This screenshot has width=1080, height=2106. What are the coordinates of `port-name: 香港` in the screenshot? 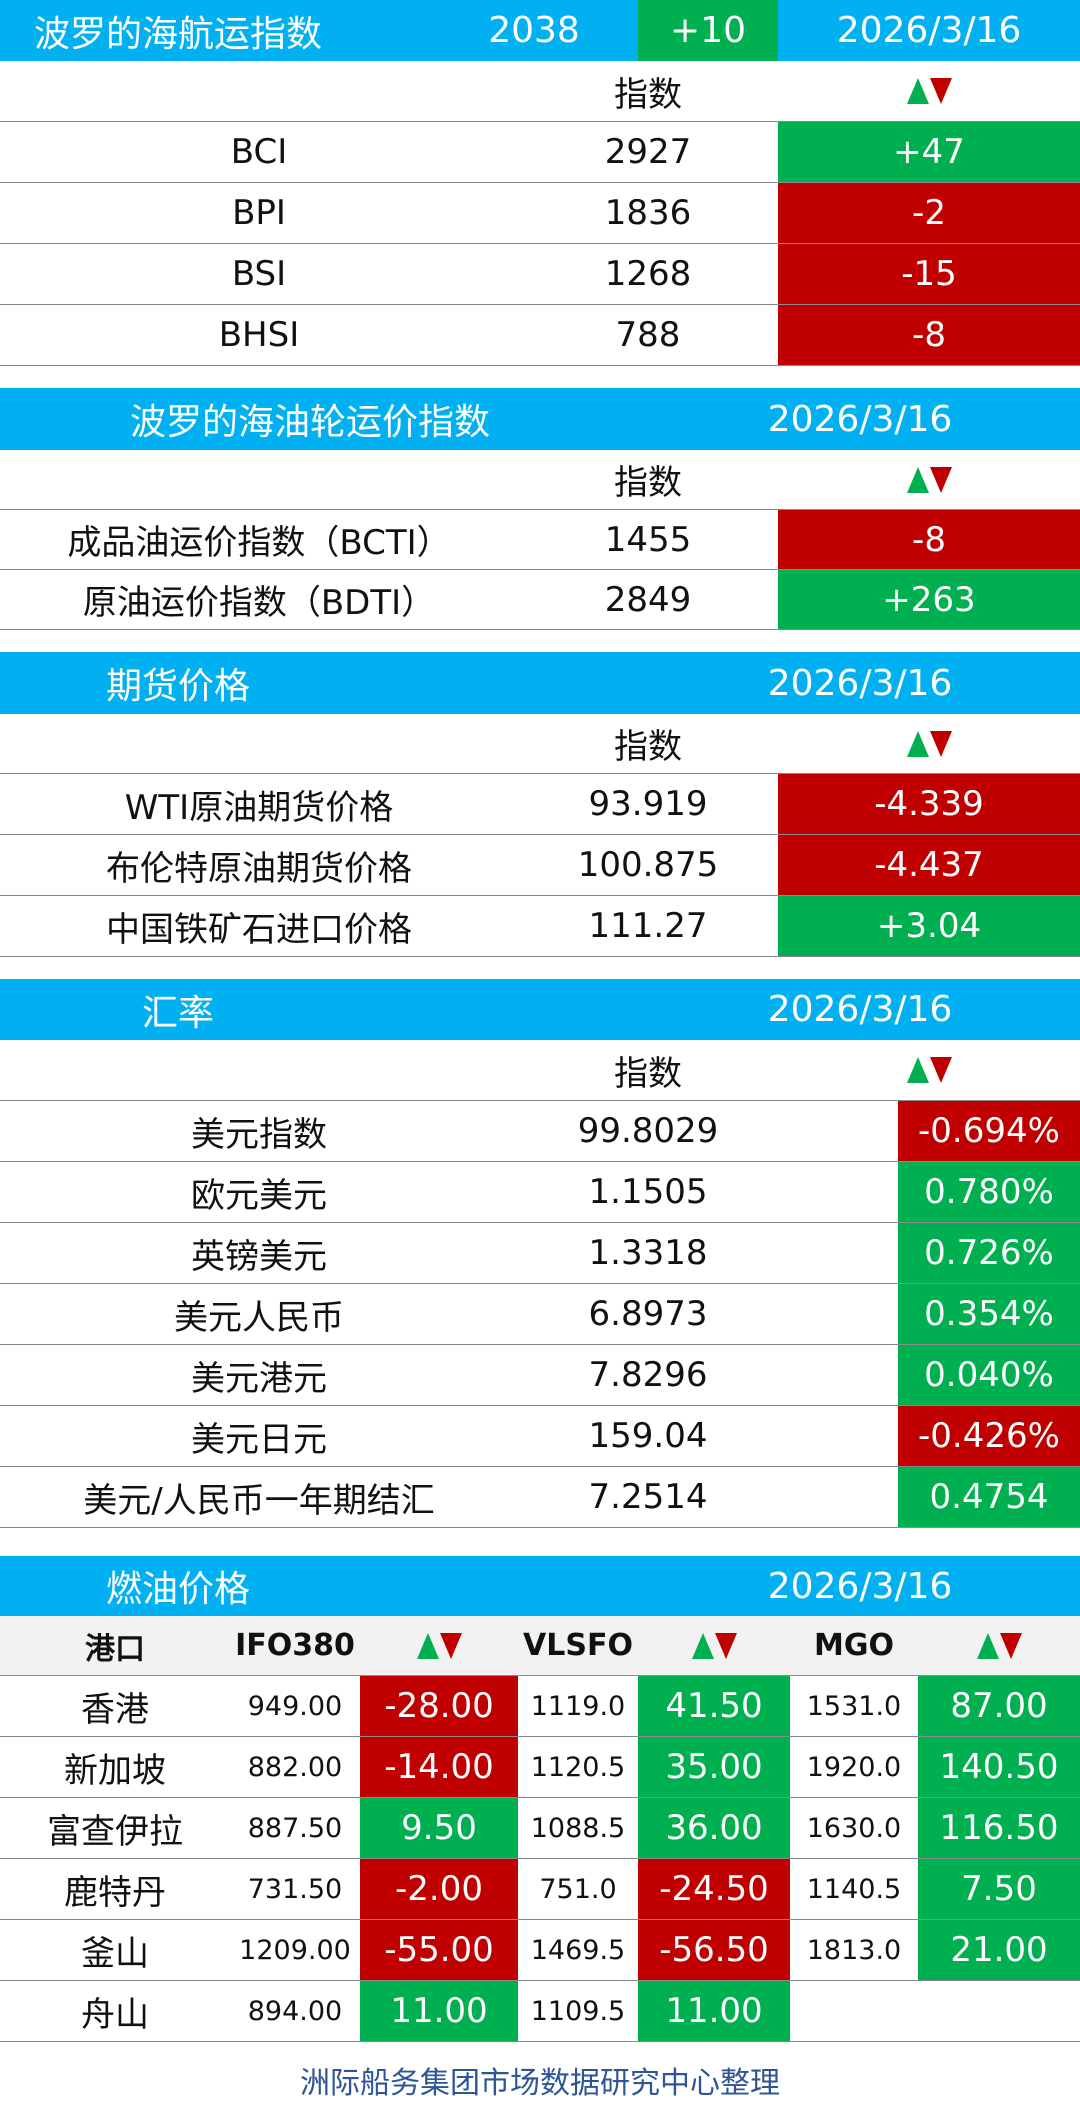 It's located at (115, 1709).